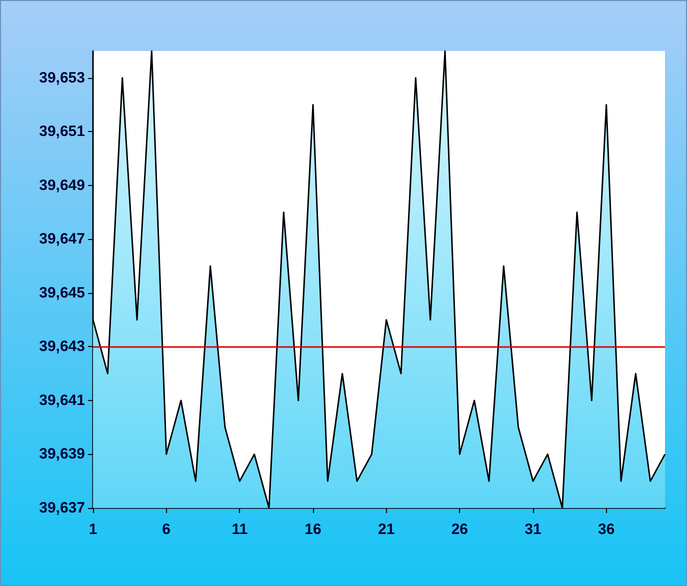  I want to click on y-tick-label: 39,637, so click(62, 508).